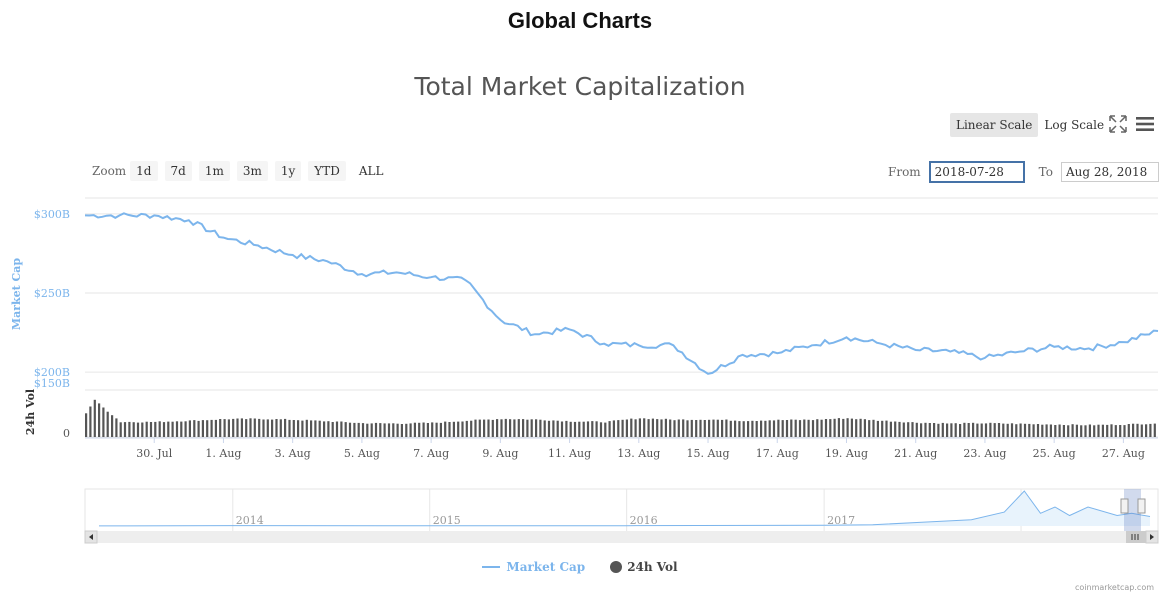 The height and width of the screenshot is (598, 1160). I want to click on zoom-1d-button: 1d, so click(144, 171).